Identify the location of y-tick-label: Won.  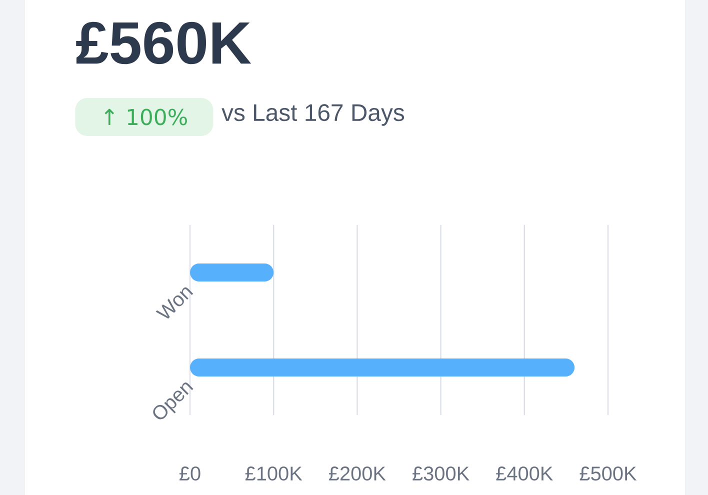
(175, 303).